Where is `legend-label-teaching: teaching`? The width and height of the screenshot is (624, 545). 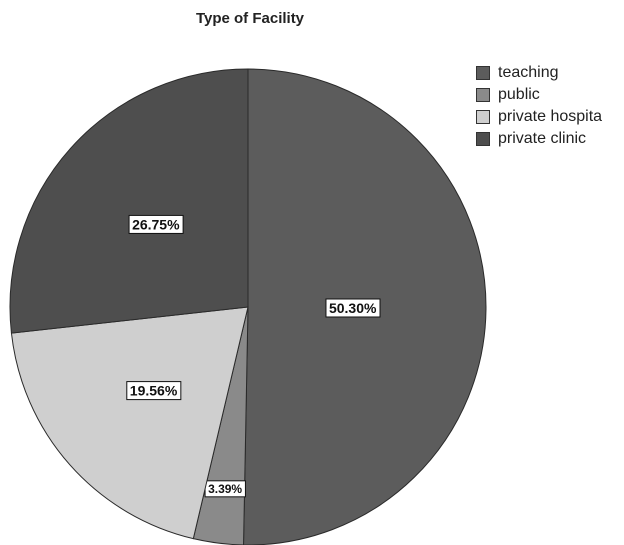
legend-label-teaching: teaching is located at coordinates (528, 72).